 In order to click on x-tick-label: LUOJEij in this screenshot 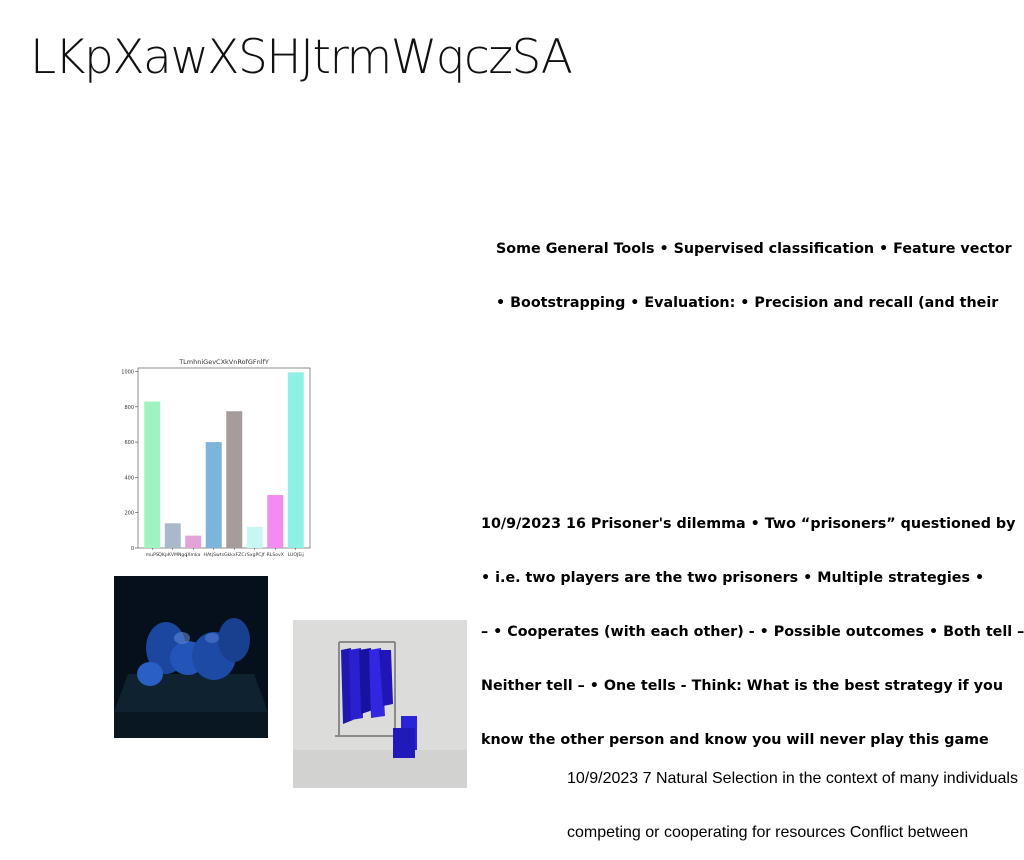, I will do `click(296, 555)`.